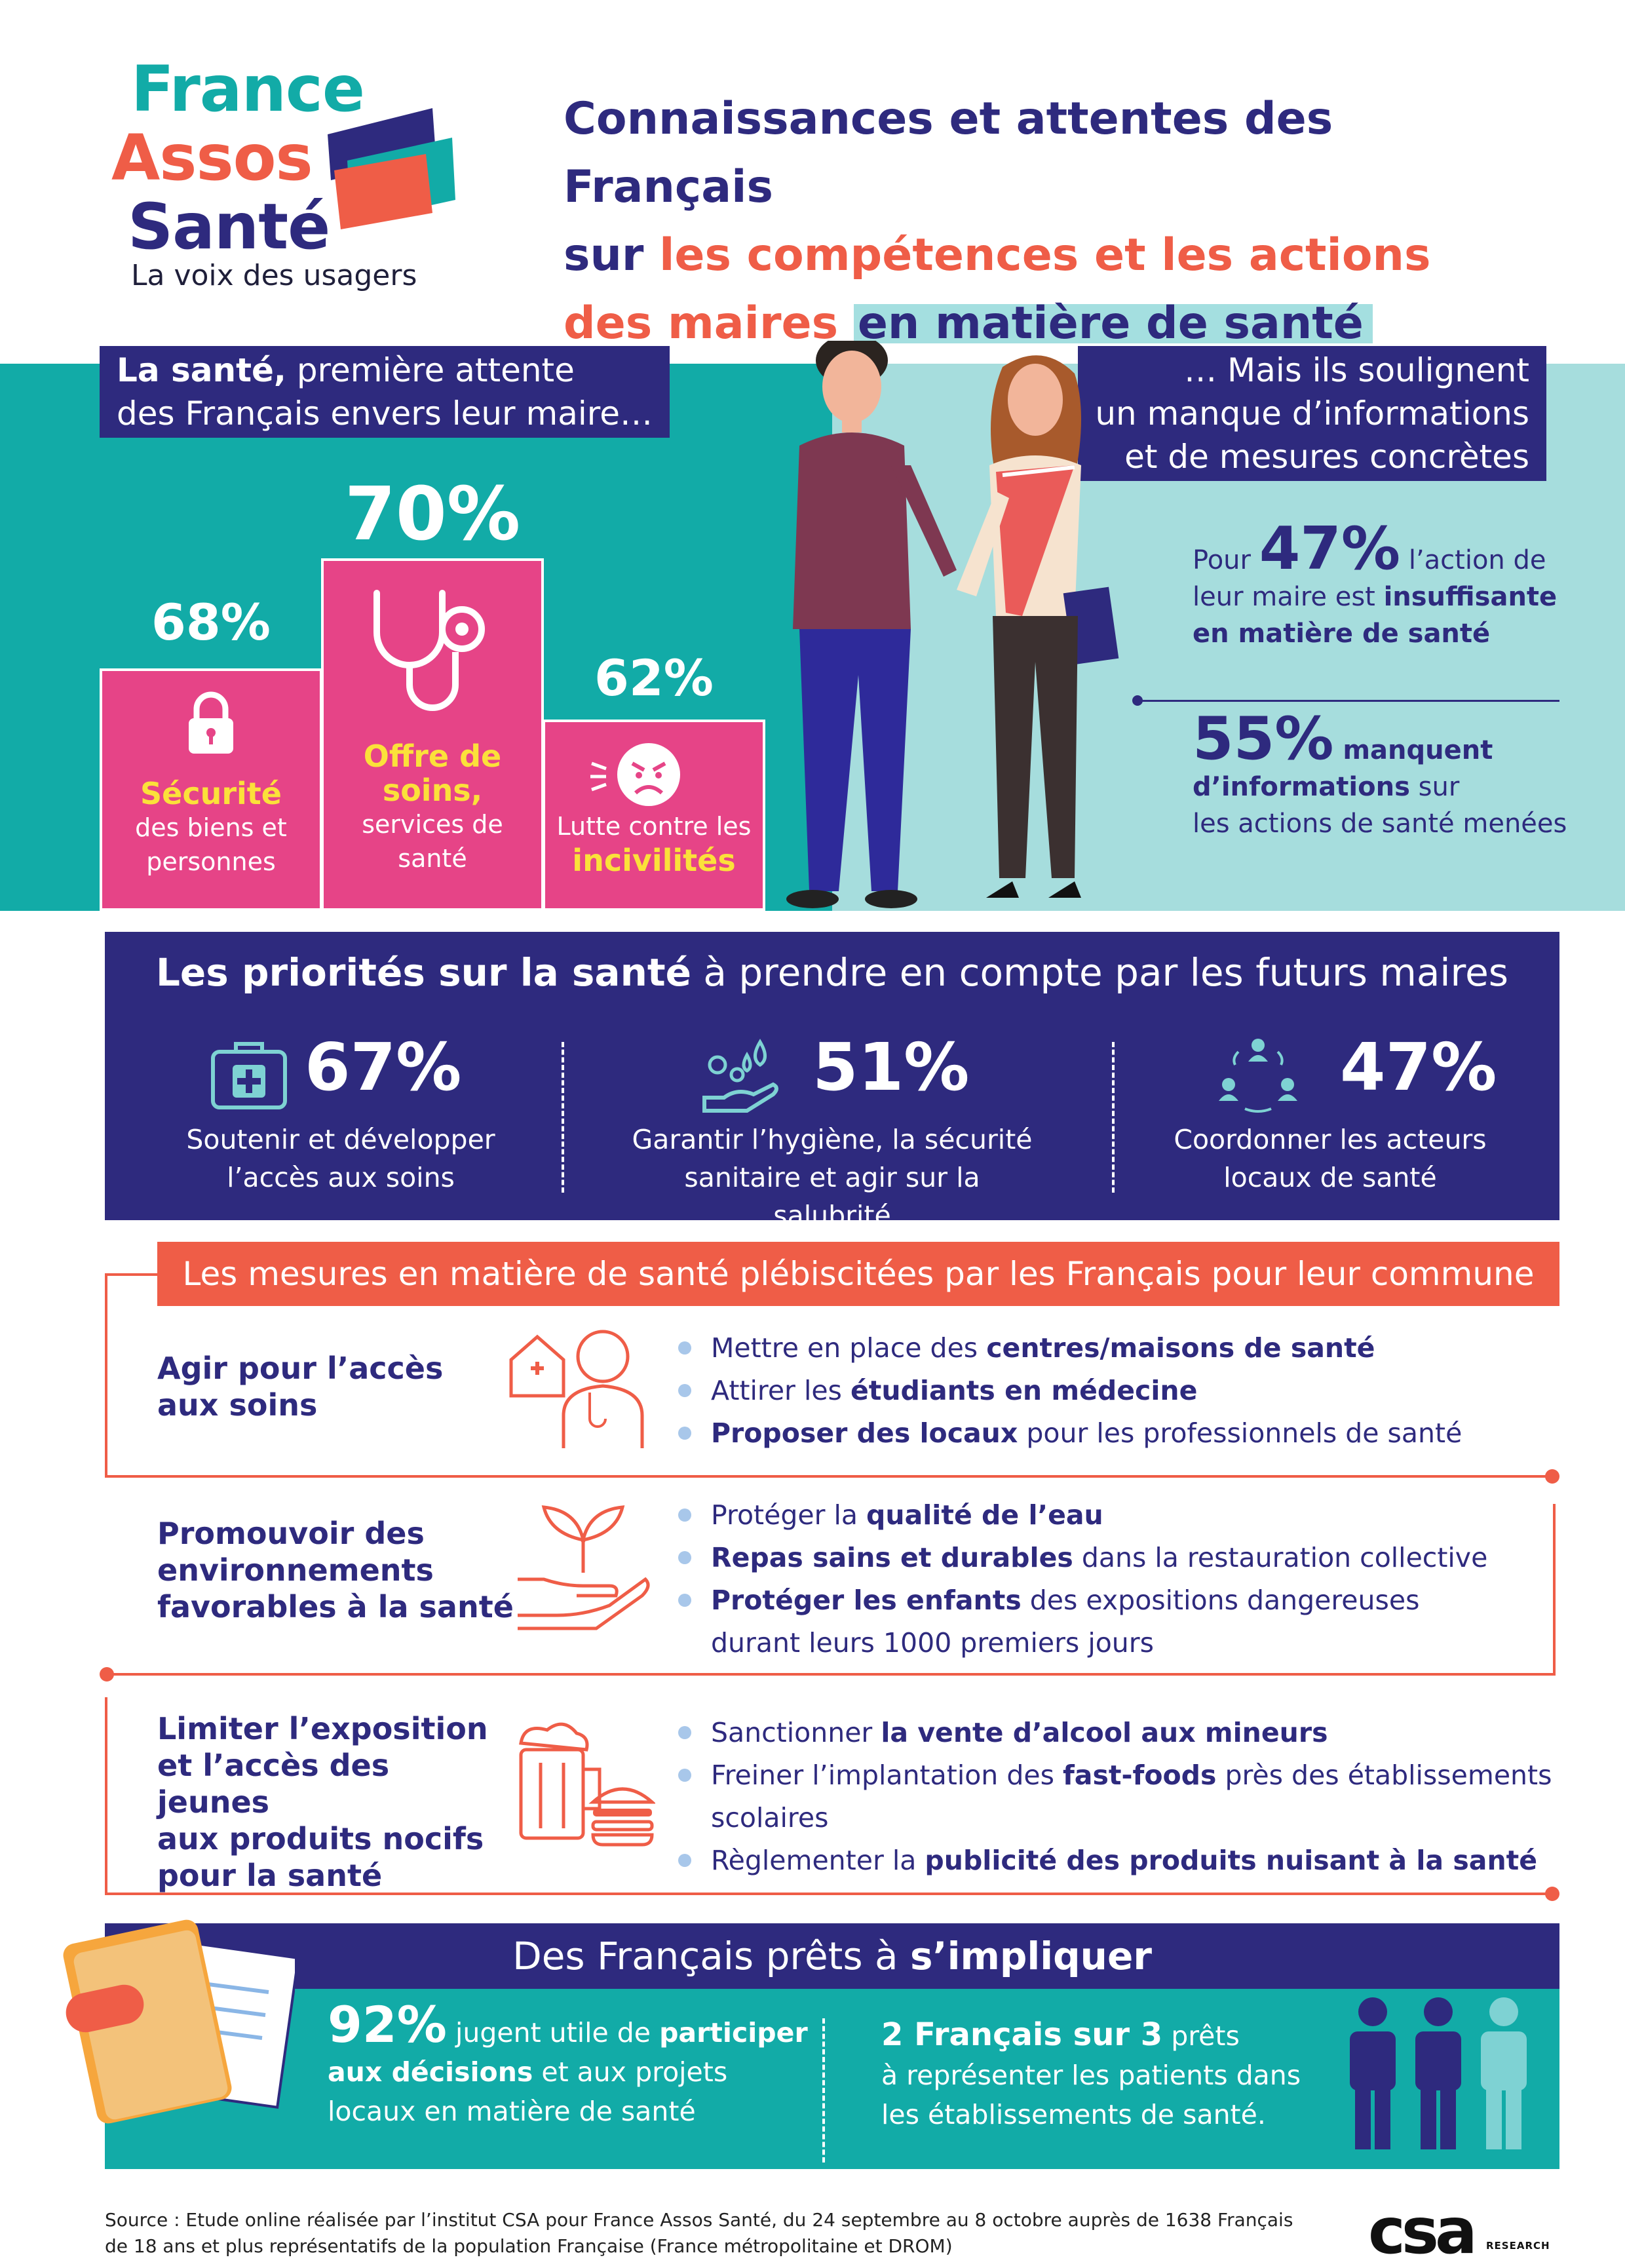 This screenshot has height=2268, width=1625. I want to click on bar-incivilites-value: 62%, so click(654, 678).